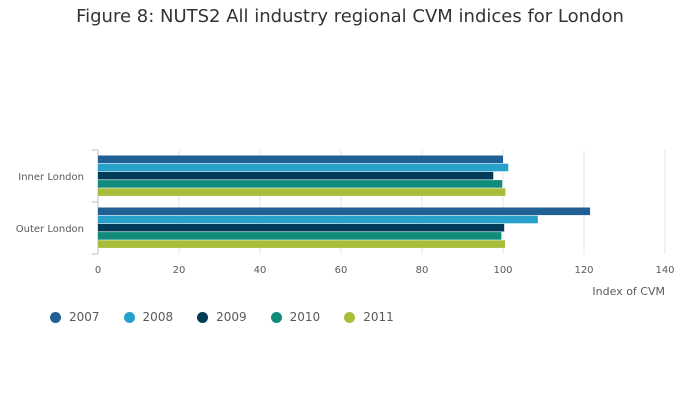 The height and width of the screenshot is (404, 700). I want to click on legend-item-2010: 2010, so click(295, 317).